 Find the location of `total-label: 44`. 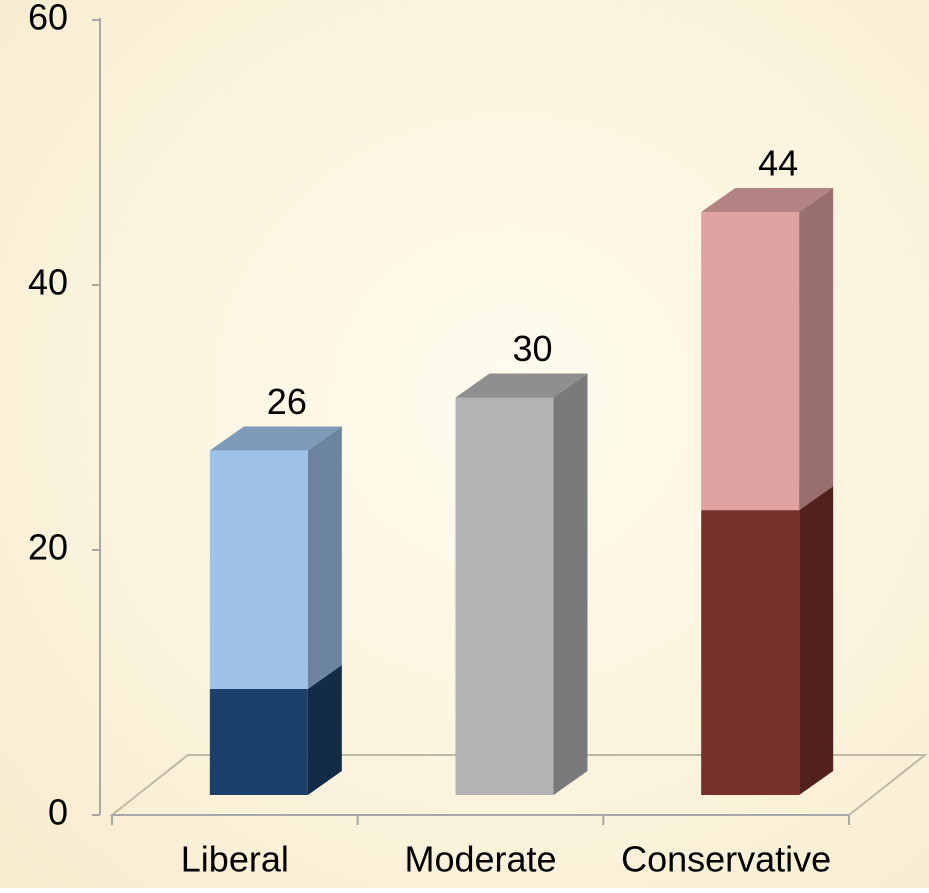

total-label: 44 is located at coordinates (778, 163).